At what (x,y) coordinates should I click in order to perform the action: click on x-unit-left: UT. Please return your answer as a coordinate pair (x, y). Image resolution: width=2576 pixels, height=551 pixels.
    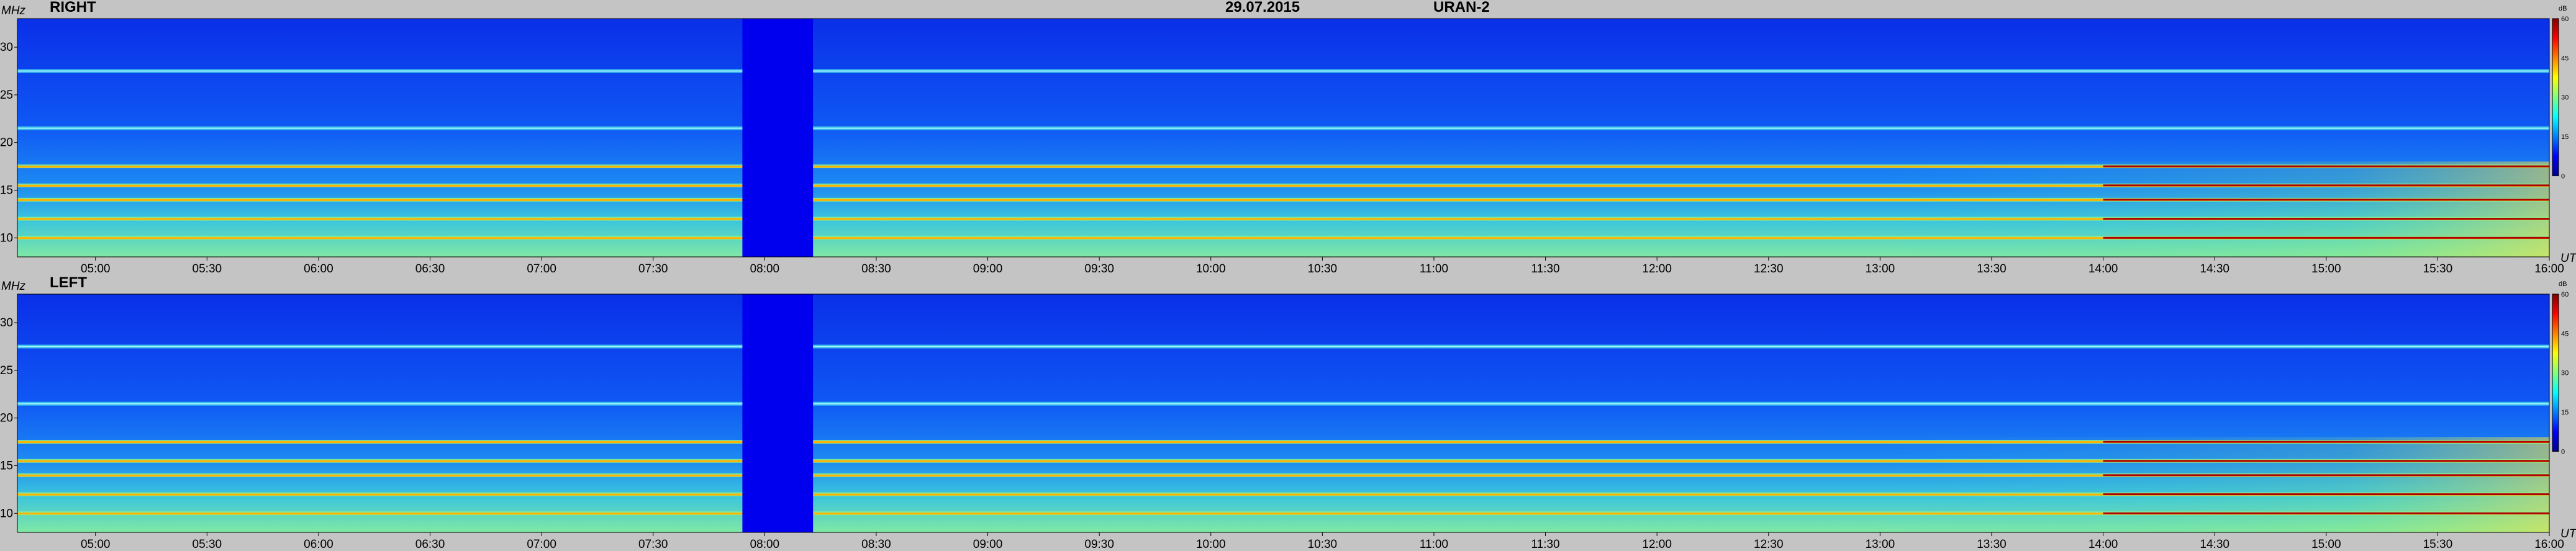
    Looking at the image, I should click on (2568, 533).